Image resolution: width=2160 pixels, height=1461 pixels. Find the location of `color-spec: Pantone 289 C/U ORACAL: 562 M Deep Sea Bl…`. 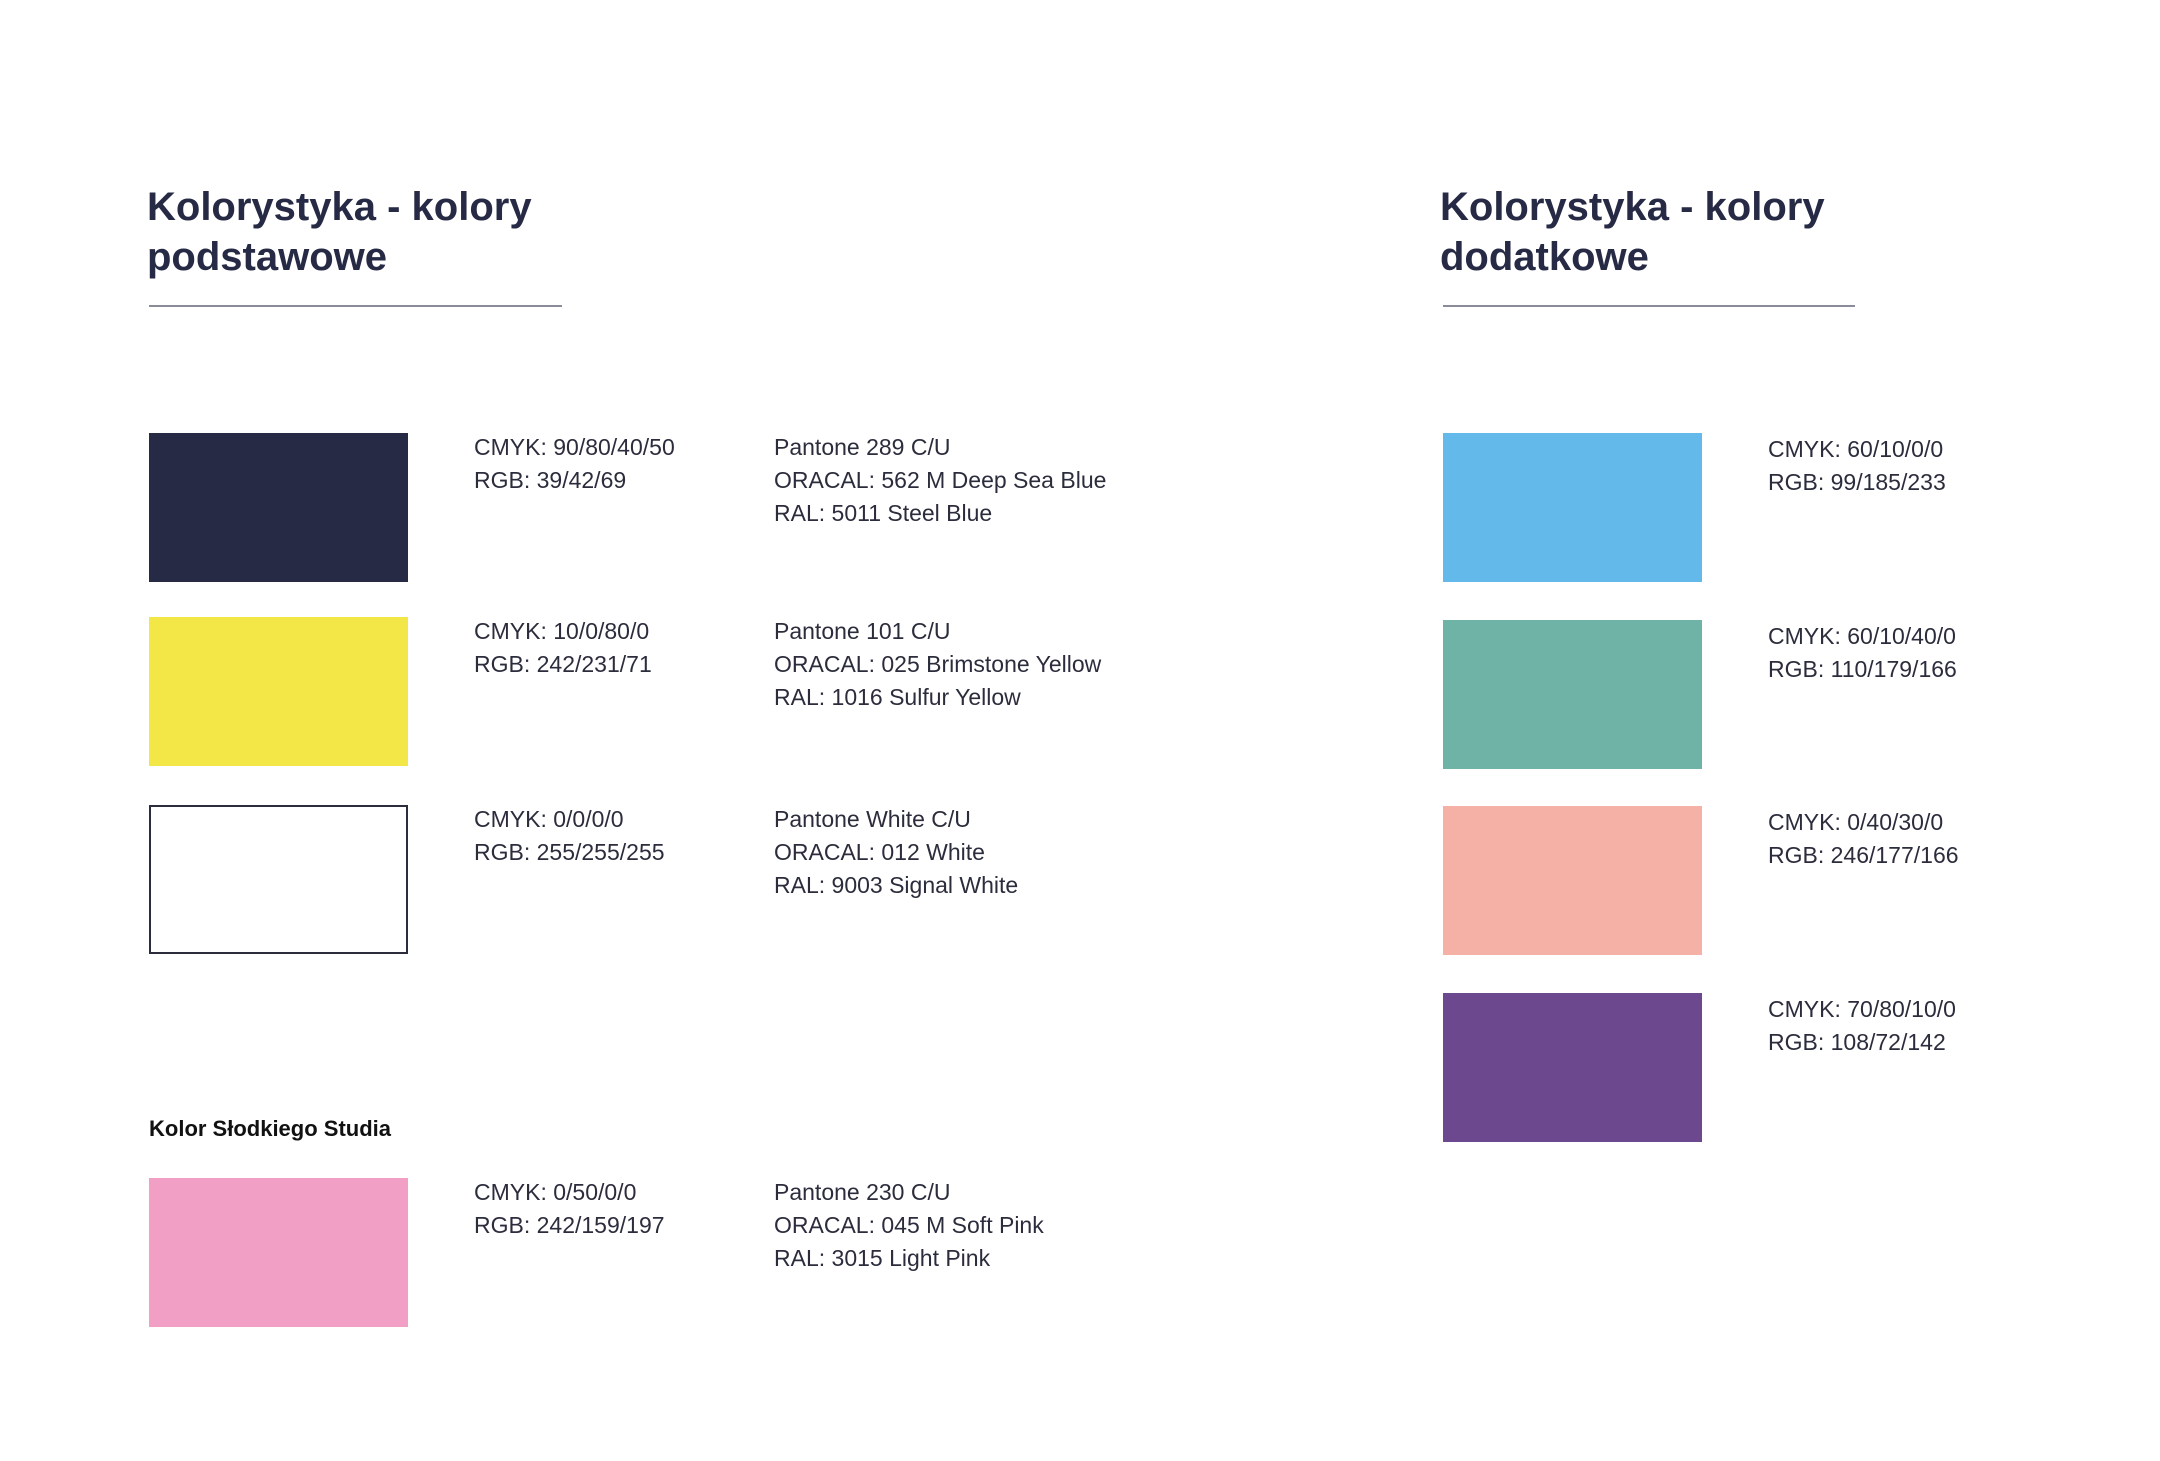

color-spec: Pantone 289 C/U ORACAL: 562 M Deep Sea Bl… is located at coordinates (940, 480).